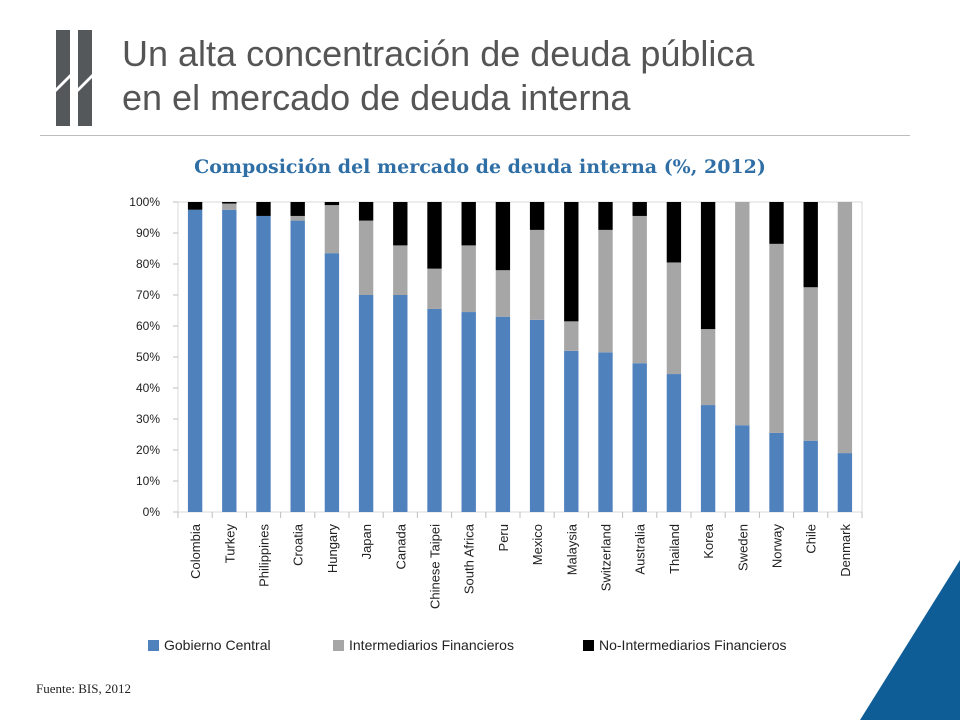  What do you see at coordinates (366, 541) in the screenshot?
I see `x-category-label: Japan` at bounding box center [366, 541].